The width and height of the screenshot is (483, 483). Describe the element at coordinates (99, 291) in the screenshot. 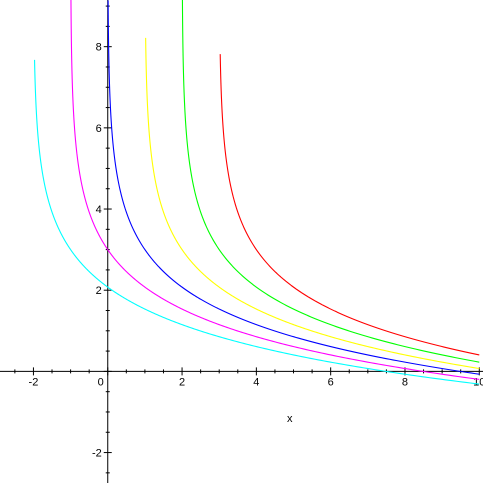

I see `y-tick-label: 2` at that location.